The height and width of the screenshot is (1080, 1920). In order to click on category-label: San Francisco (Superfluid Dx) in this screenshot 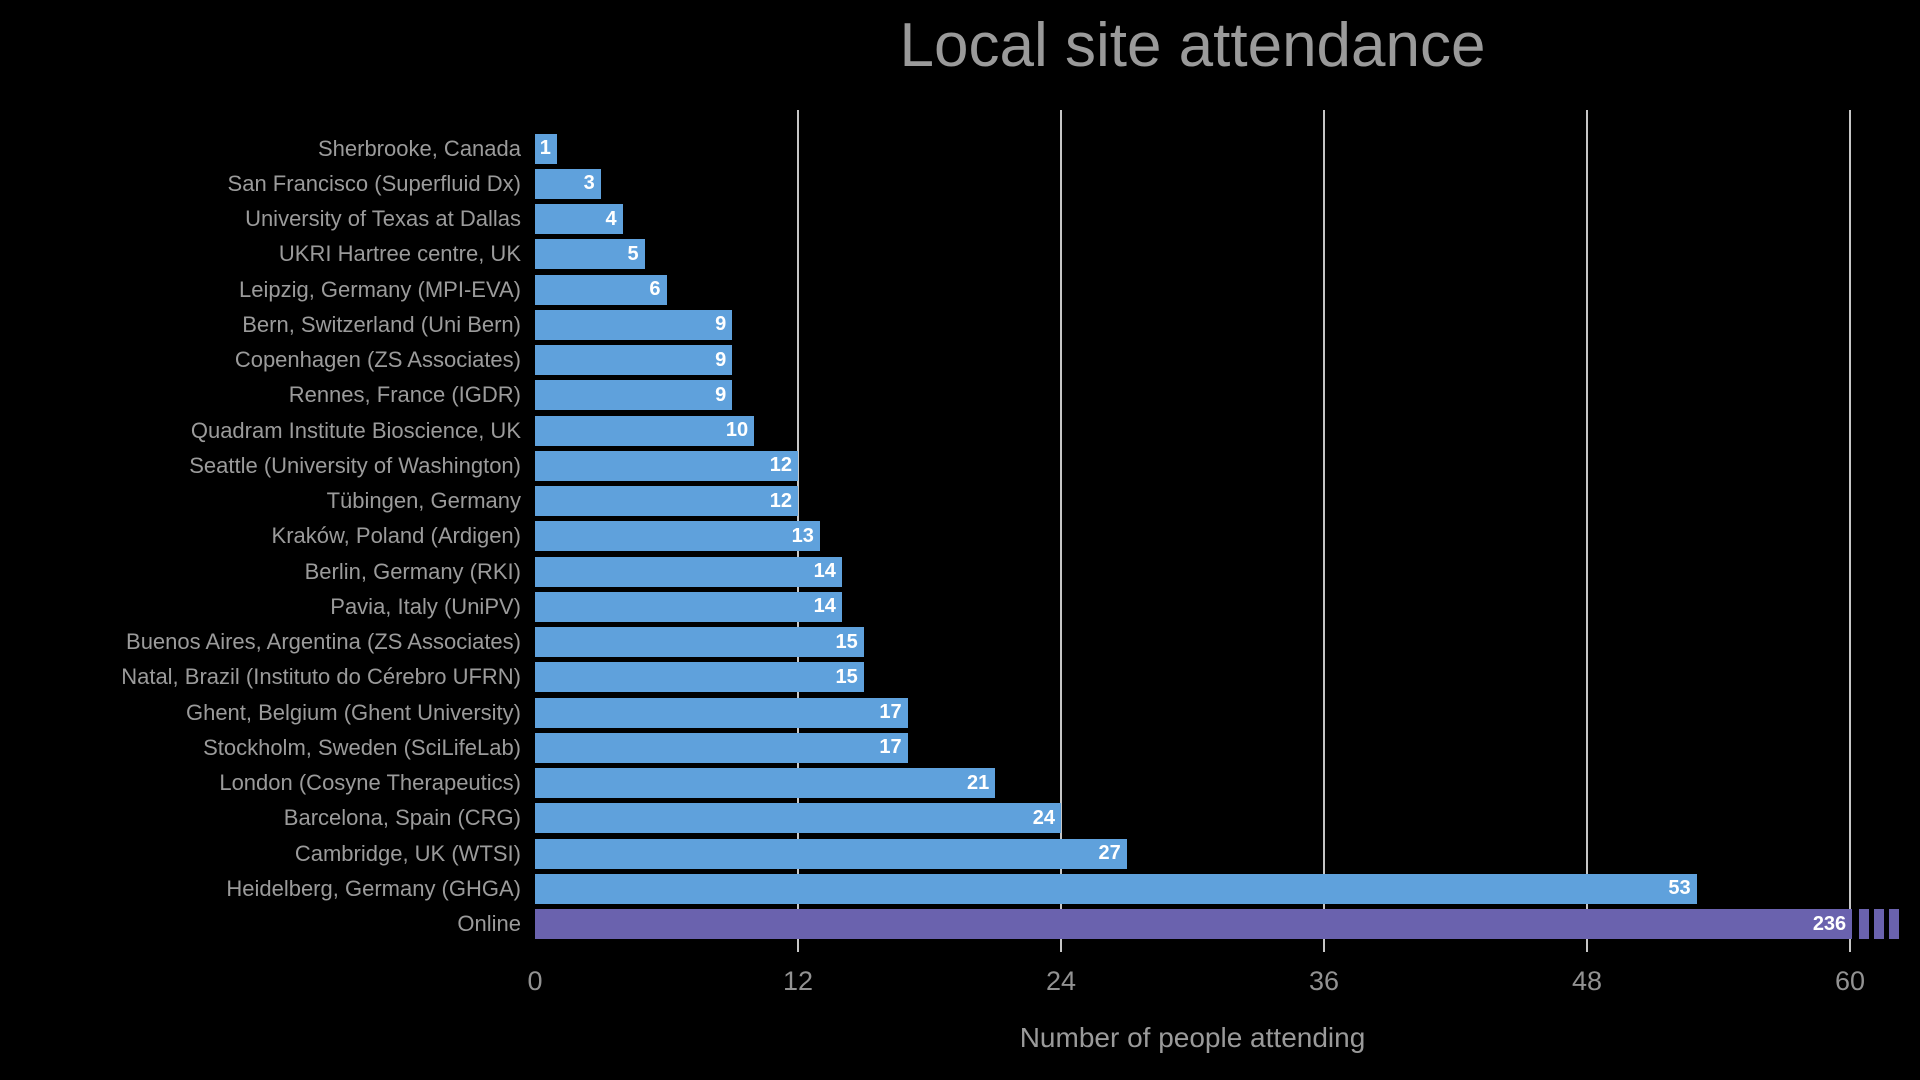, I will do `click(374, 183)`.